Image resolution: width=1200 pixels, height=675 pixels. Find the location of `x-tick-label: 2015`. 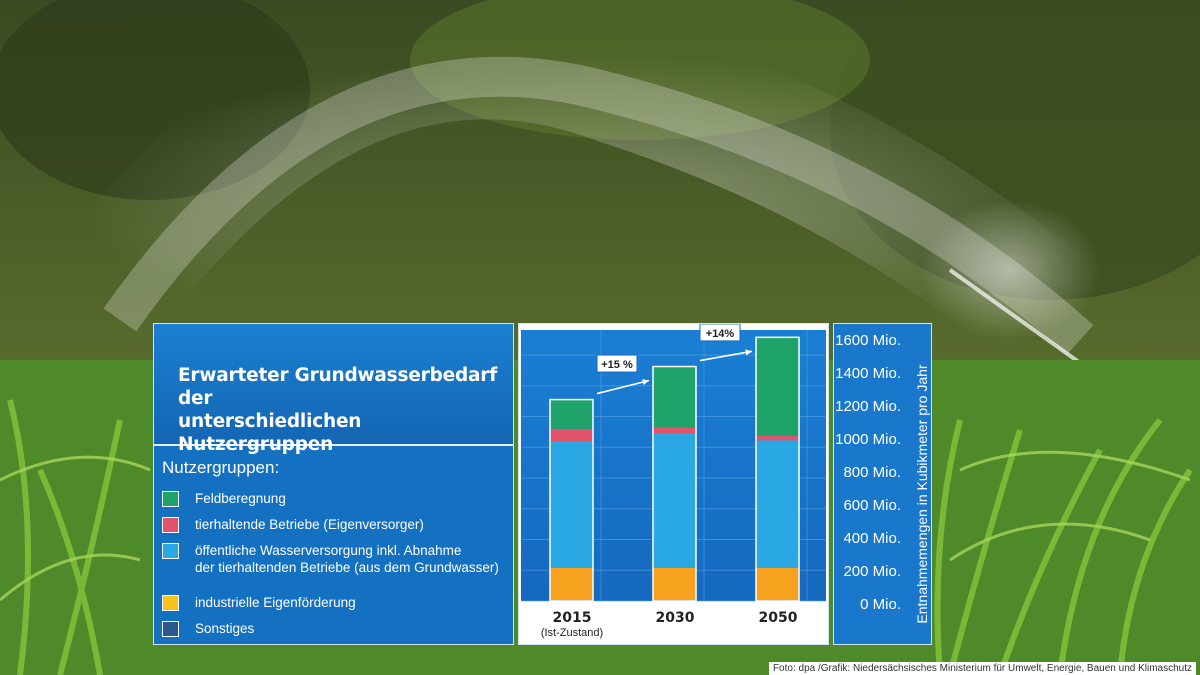

x-tick-label: 2015 is located at coordinates (572, 618).